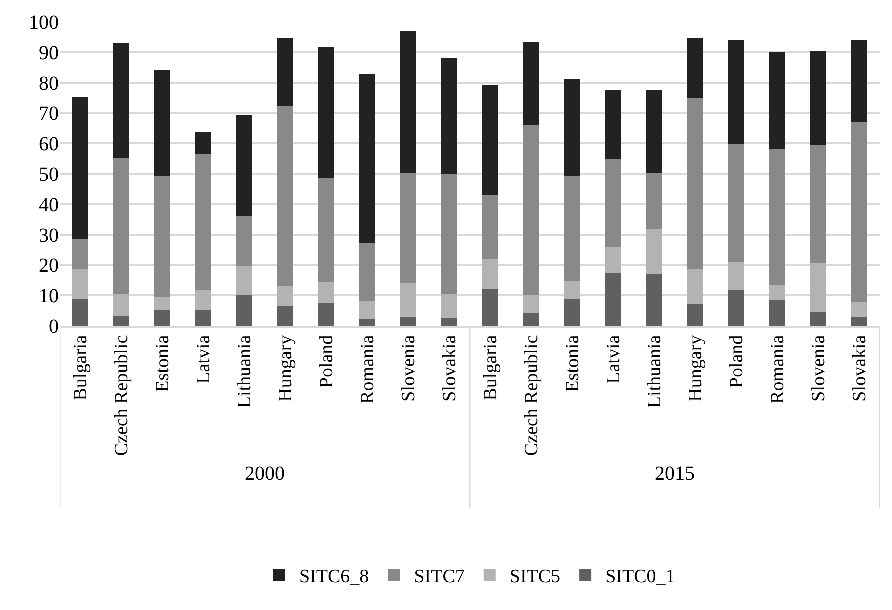  Describe the element at coordinates (265, 474) in the screenshot. I see `text: 2000` at that location.